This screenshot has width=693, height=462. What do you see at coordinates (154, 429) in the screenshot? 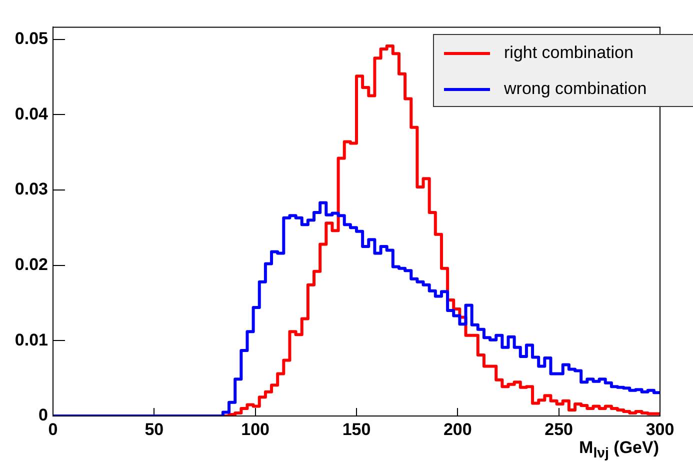
I see `x-tick-label: 50` at bounding box center [154, 429].